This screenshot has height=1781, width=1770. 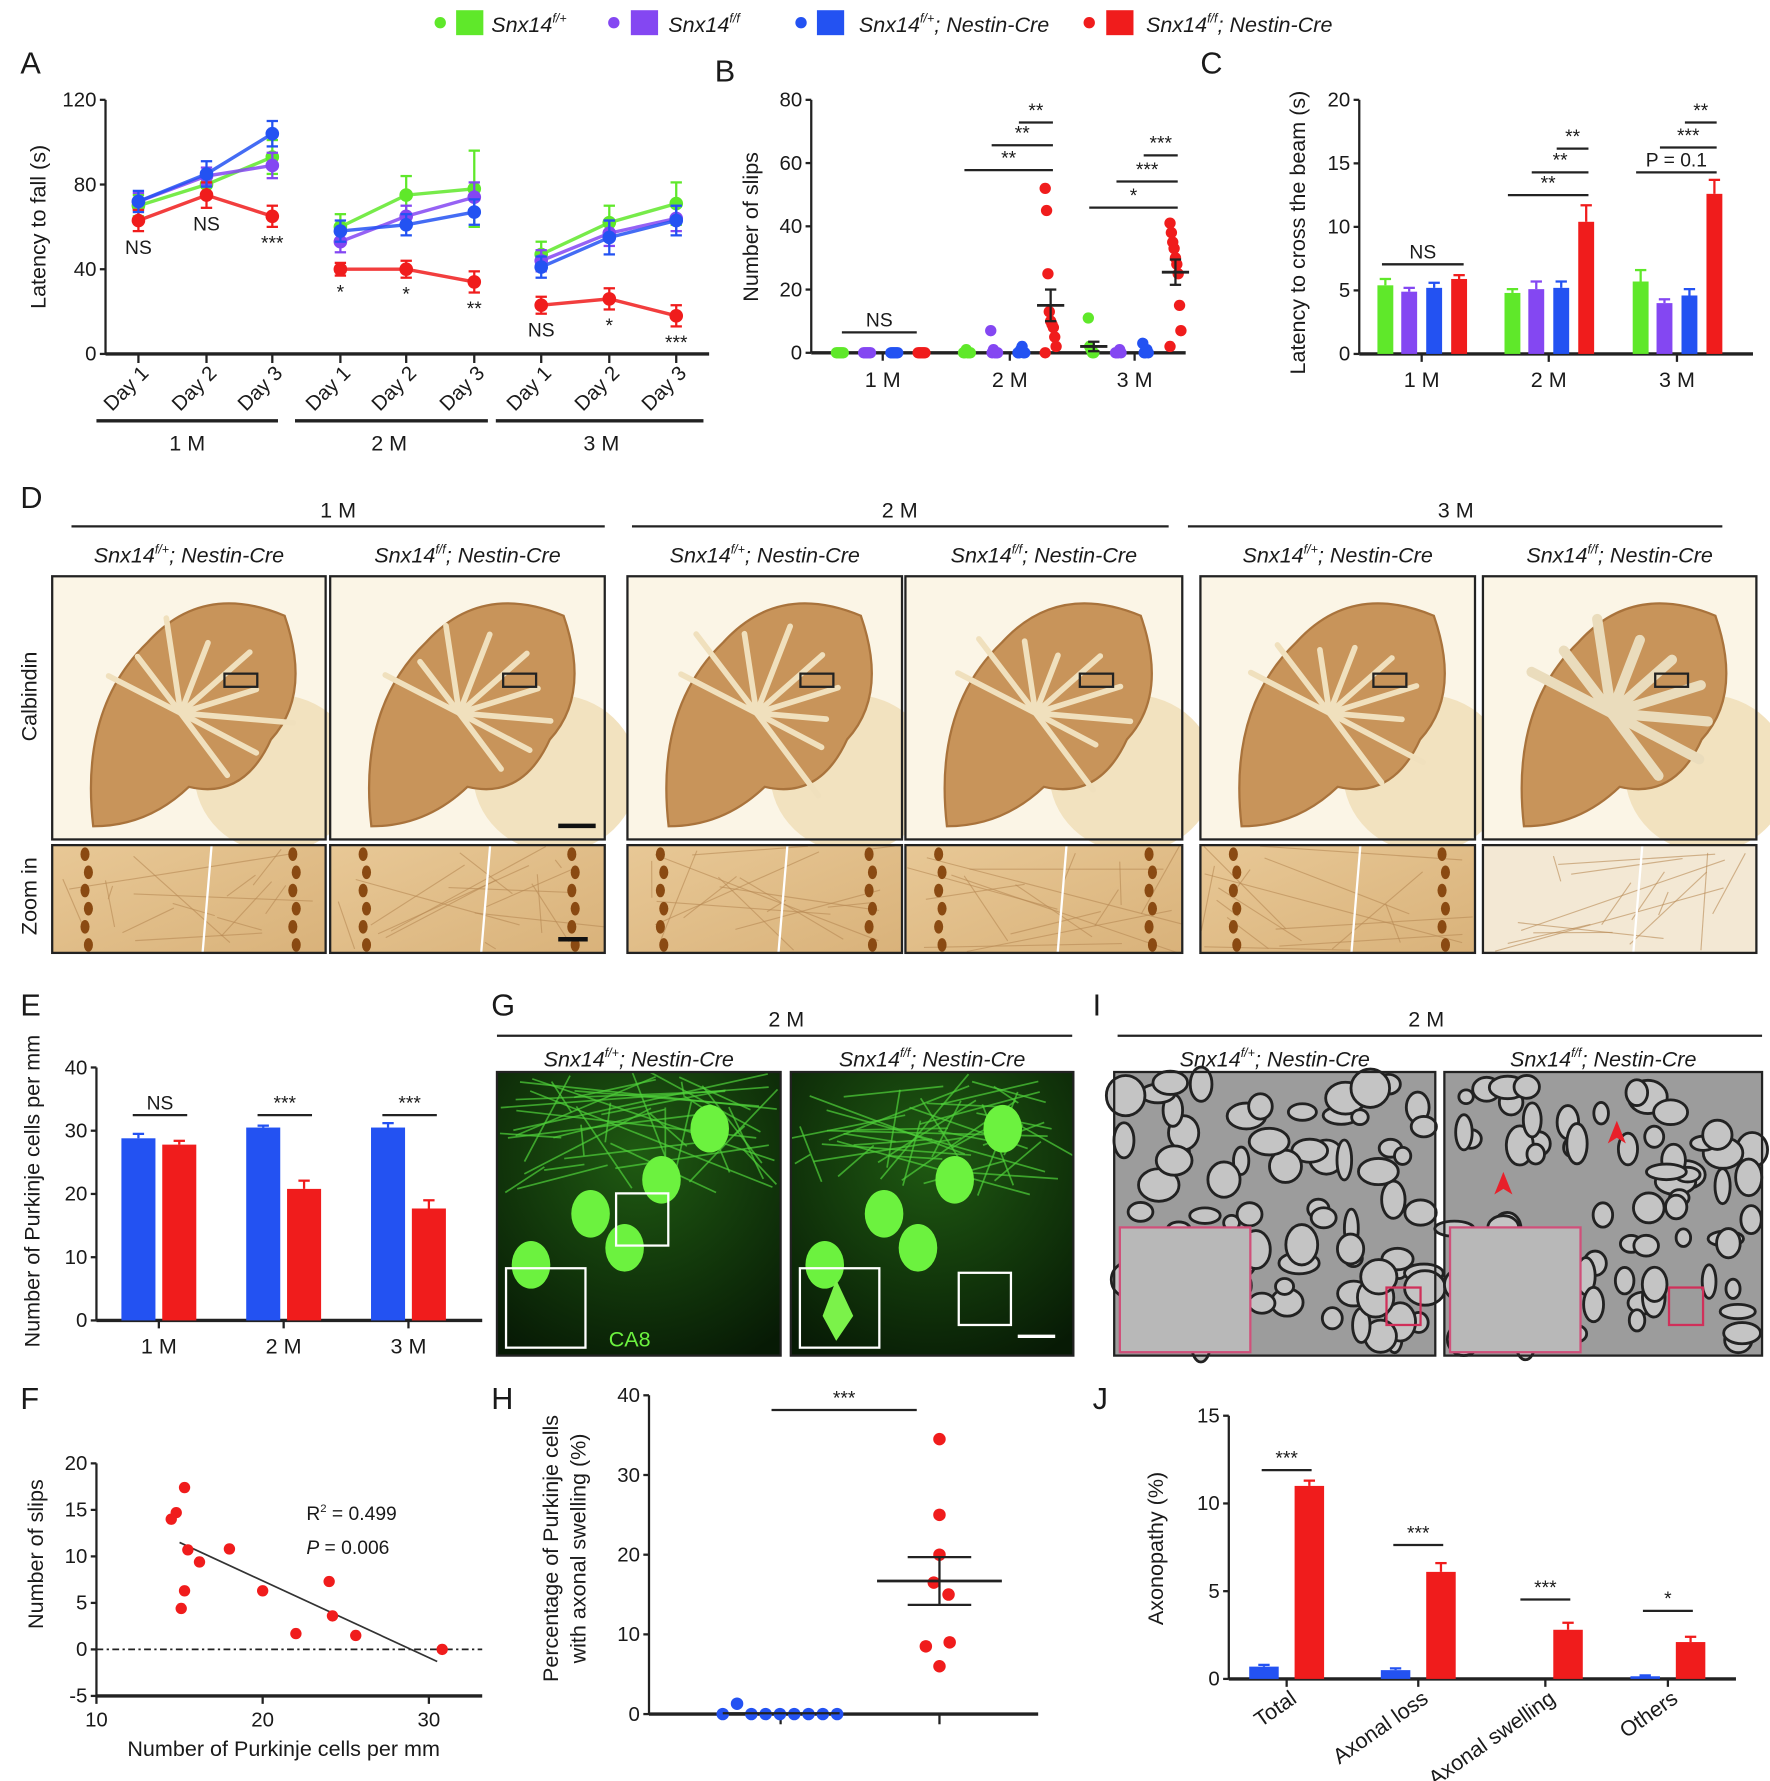 What do you see at coordinates (1548, 183) in the screenshot?
I see `significance-label: **` at bounding box center [1548, 183].